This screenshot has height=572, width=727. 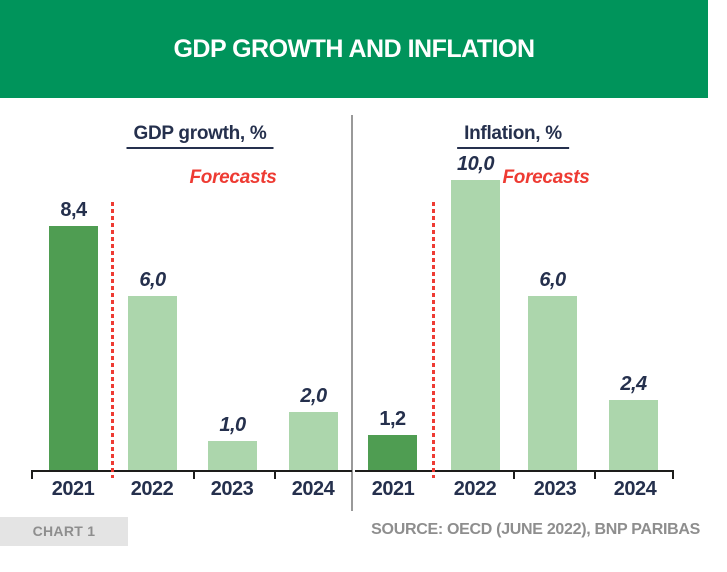 What do you see at coordinates (191, 471) in the screenshot?
I see `x-axis` at bounding box center [191, 471].